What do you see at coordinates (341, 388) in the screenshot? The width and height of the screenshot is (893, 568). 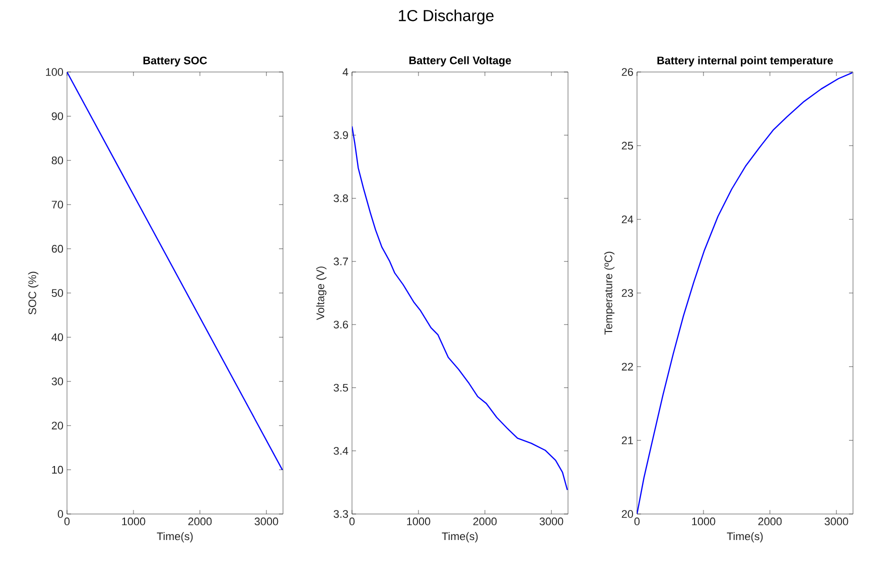 I see `y-tick-label: 3.5` at bounding box center [341, 388].